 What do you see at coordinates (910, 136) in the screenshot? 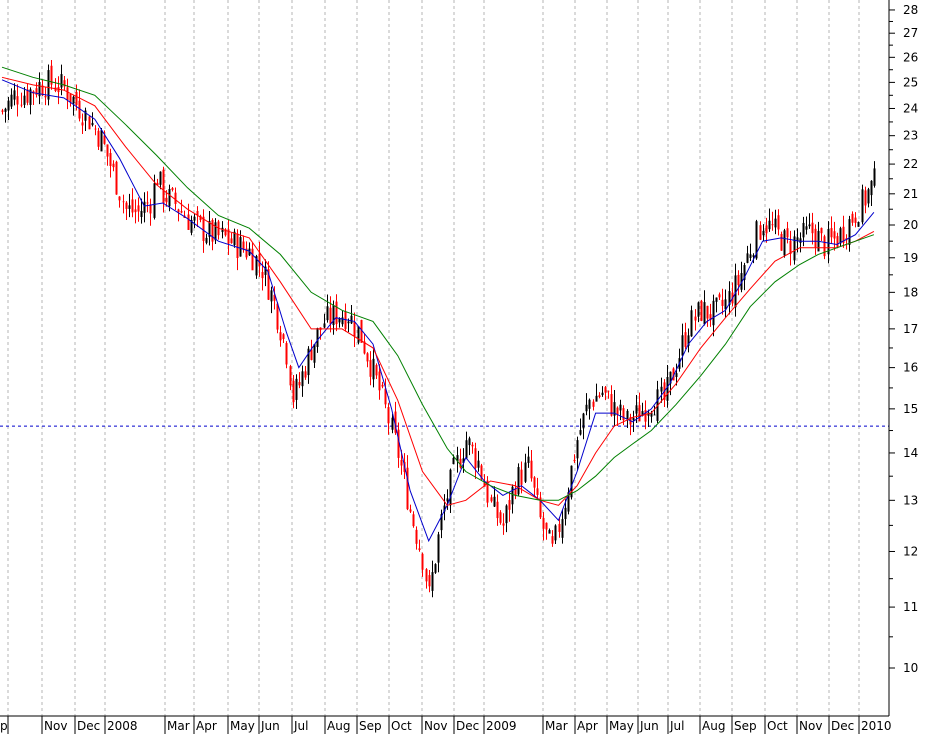
I see `y-tick-label: 23` at bounding box center [910, 136].